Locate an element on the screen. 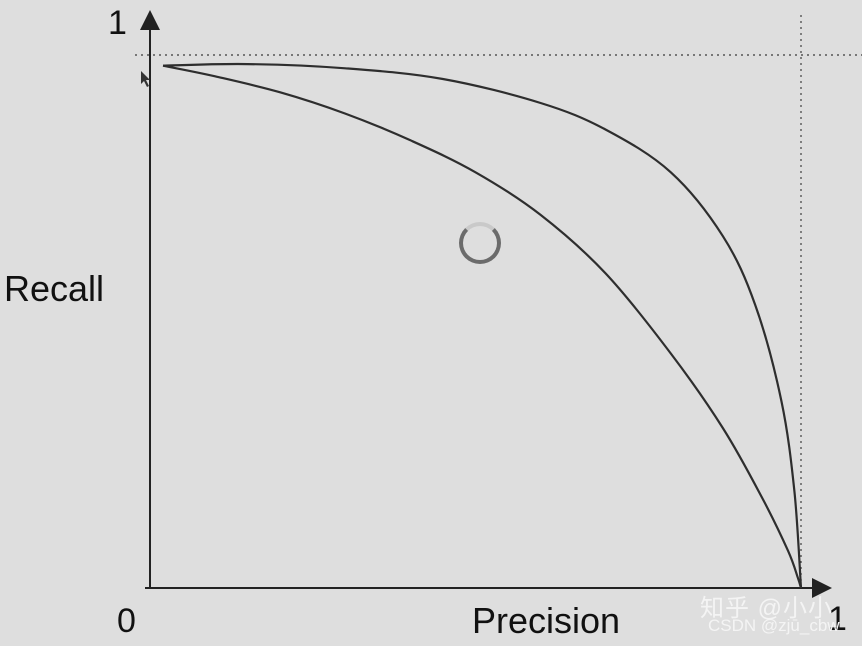 The width and height of the screenshot is (862, 646). origin-tick-label: 0 is located at coordinates (126, 621).